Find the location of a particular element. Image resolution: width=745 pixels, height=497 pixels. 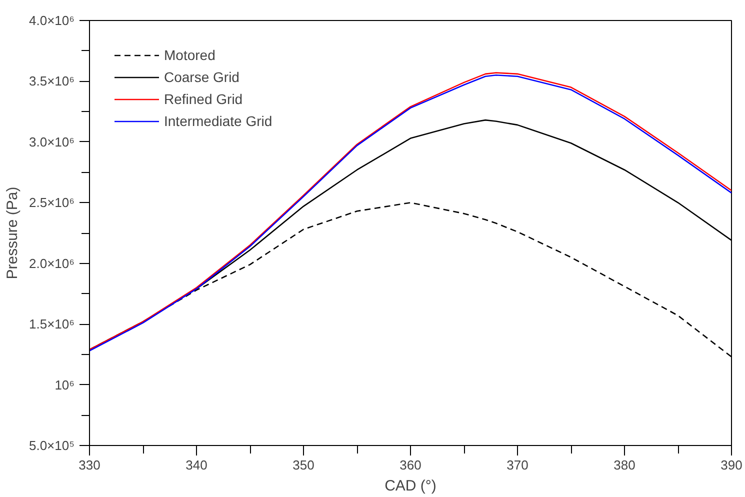

y-tick-label: 2.0×10⁶ is located at coordinates (52, 263).